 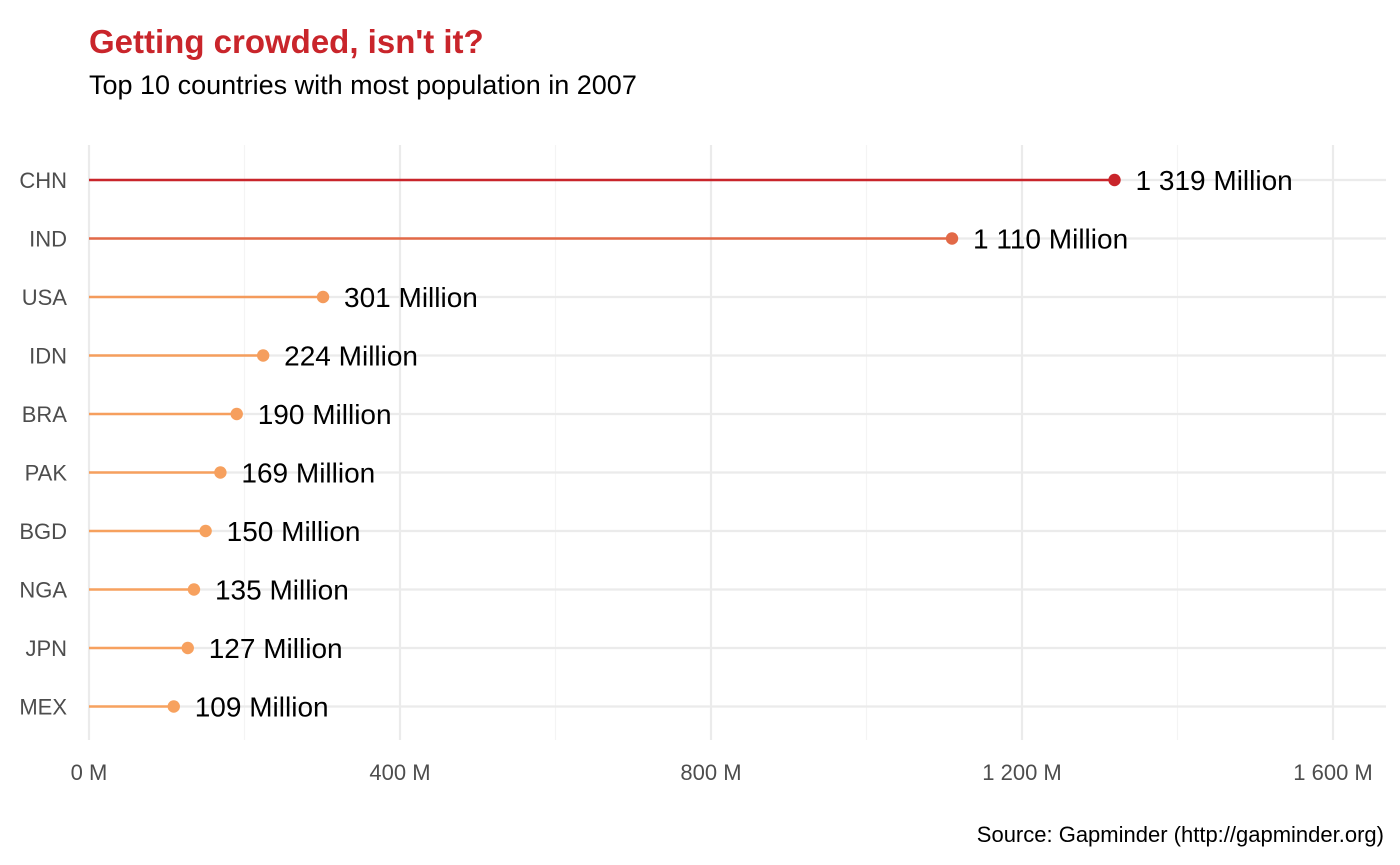 What do you see at coordinates (710, 772) in the screenshot?
I see `x-tick-label: 800 M` at bounding box center [710, 772].